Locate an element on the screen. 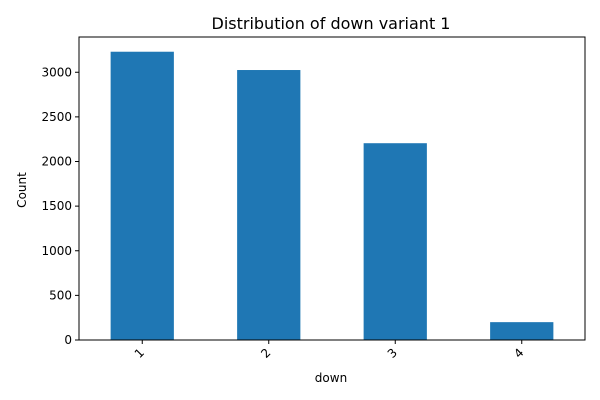  x-tick-label: 1 is located at coordinates (139, 353).